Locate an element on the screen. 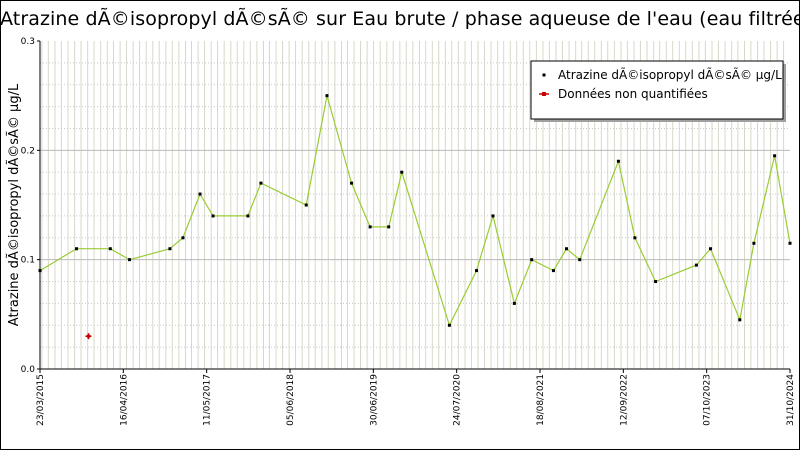 Image resolution: width=800 pixels, height=450 pixels. y-tick-label: 0.0 is located at coordinates (28, 370).